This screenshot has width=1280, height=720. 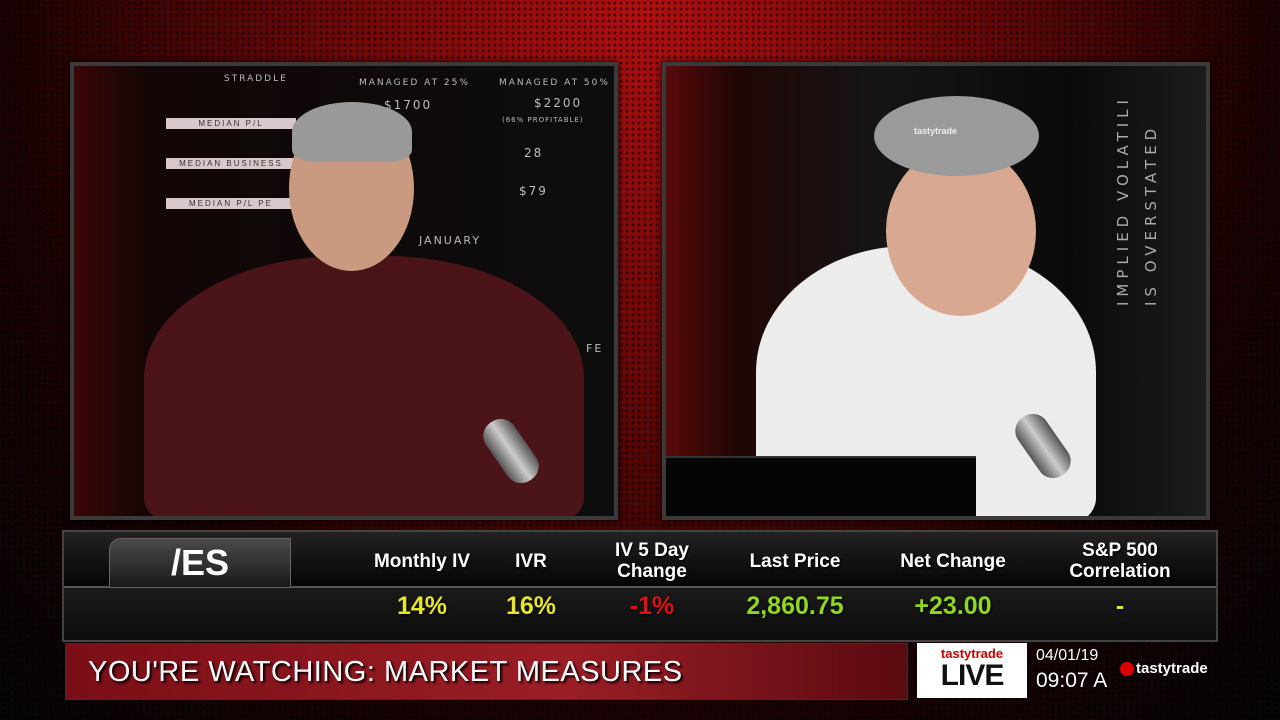 What do you see at coordinates (1151, 214) in the screenshot?
I see `bg-wall-text: IS OVERSTATED` at bounding box center [1151, 214].